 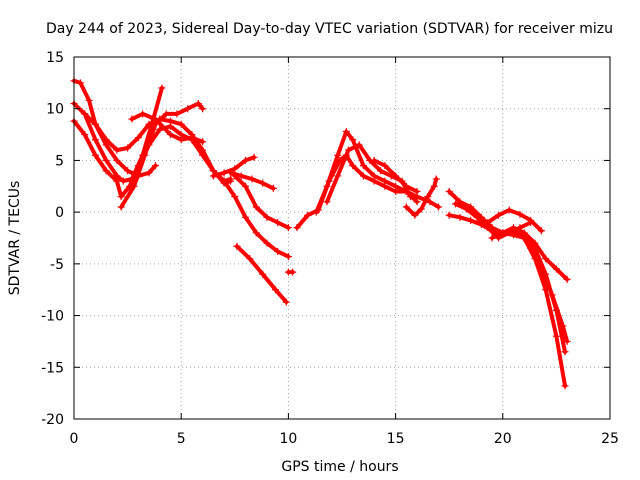 I want to click on y-tick-label: -10, so click(x=52, y=317).